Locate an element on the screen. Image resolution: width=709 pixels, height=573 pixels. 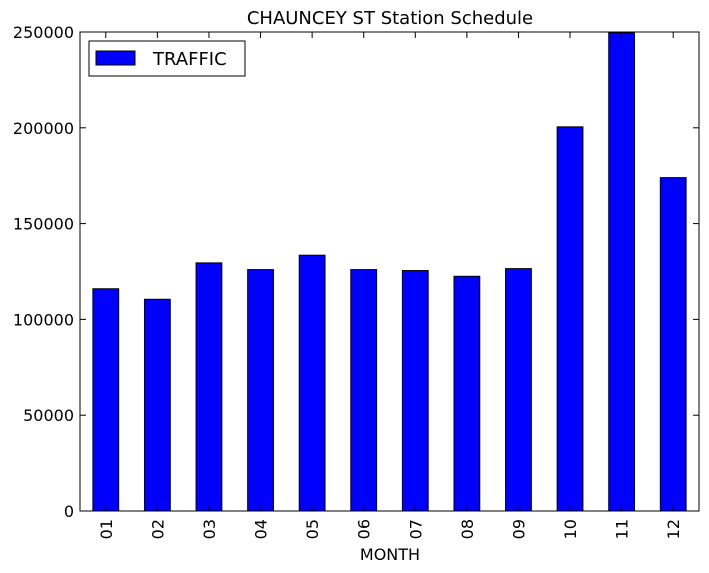
x-tick-label: 12 is located at coordinates (673, 529).